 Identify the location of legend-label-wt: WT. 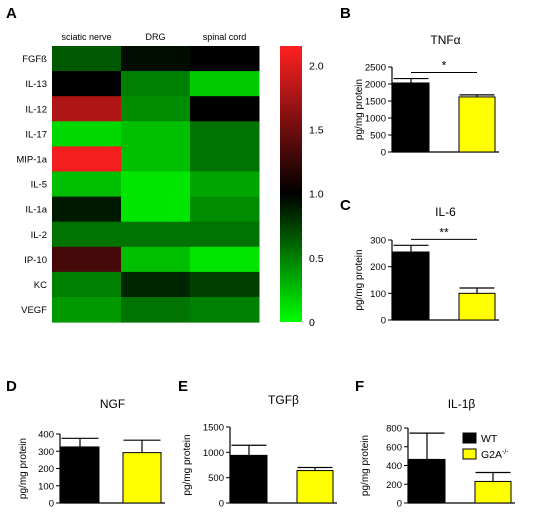
(489, 439).